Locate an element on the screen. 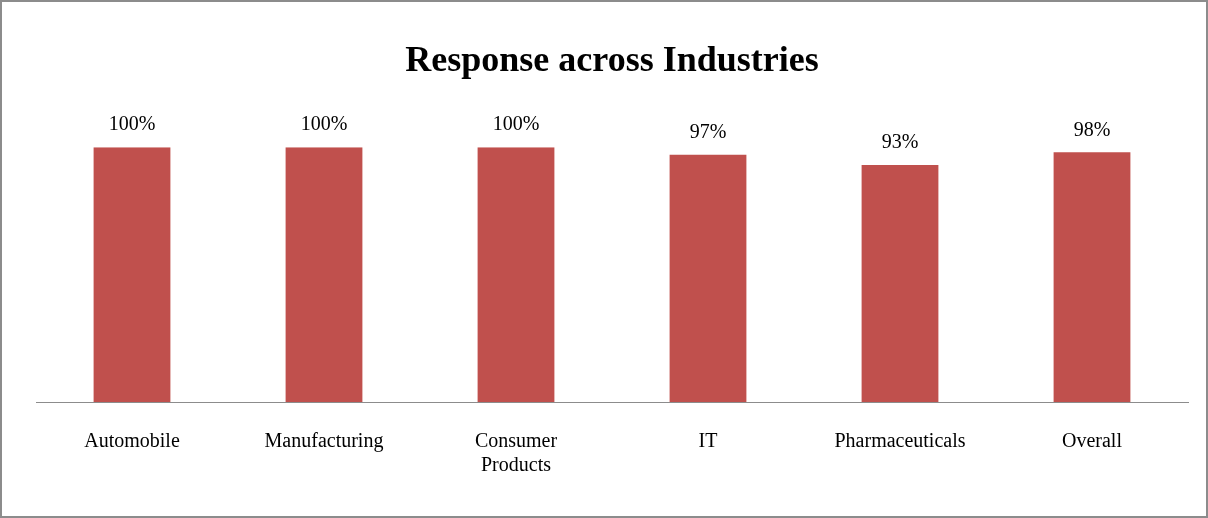 Image resolution: width=1208 pixels, height=518 pixels. data-label: 98% is located at coordinates (1092, 128).